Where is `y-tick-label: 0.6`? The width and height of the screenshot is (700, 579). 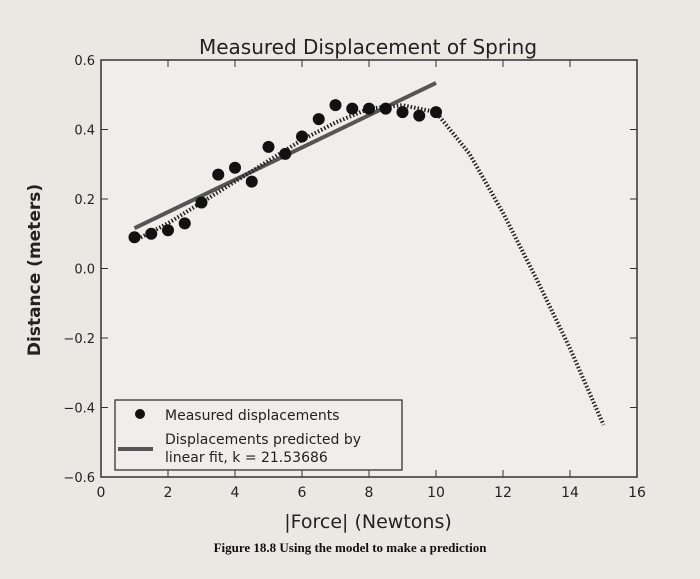 y-tick-label: 0.6 is located at coordinates (84, 61).